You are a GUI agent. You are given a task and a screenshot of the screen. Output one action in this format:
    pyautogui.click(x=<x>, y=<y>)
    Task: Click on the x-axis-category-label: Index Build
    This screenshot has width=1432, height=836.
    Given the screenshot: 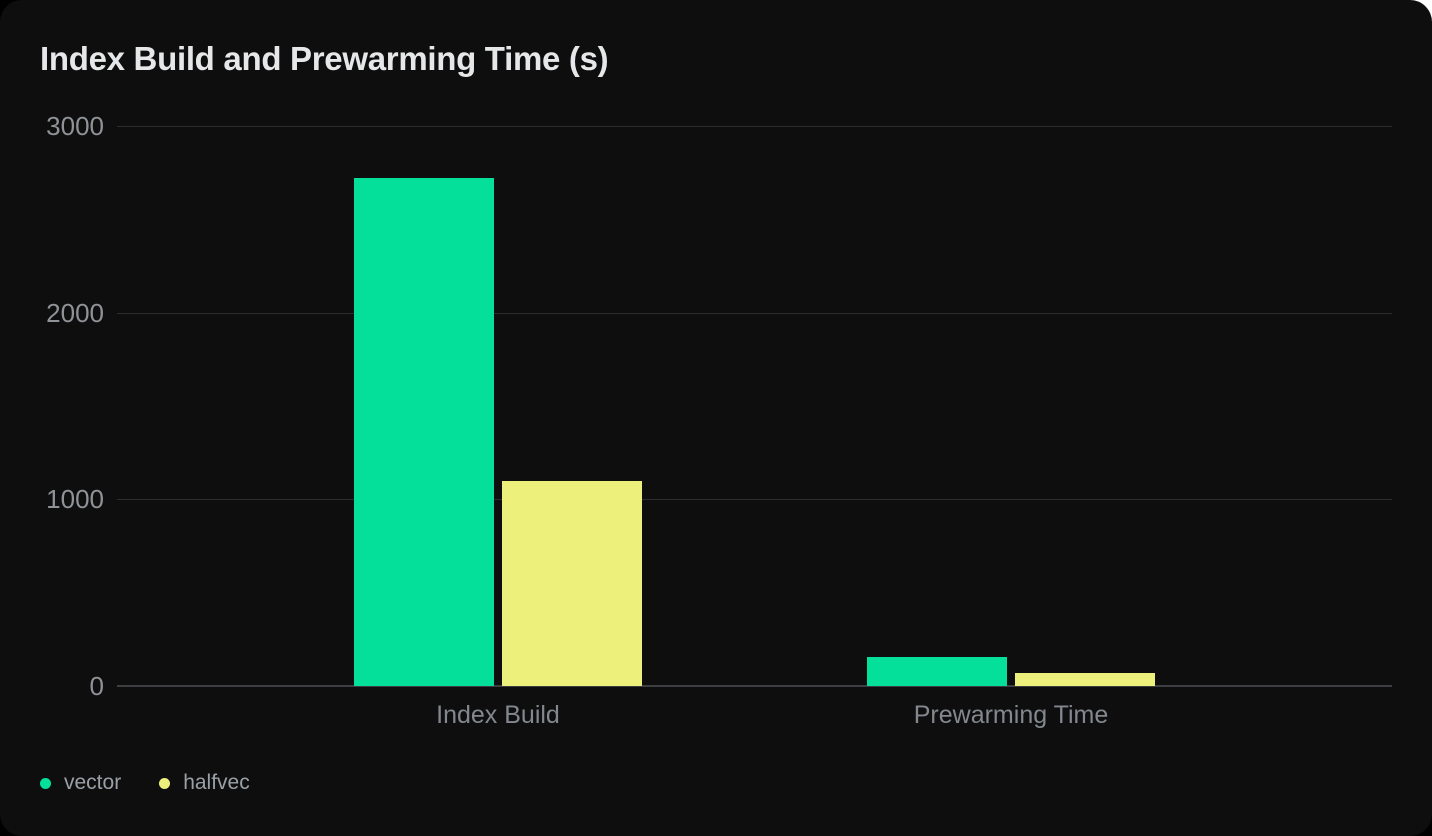 What is the action you would take?
    pyautogui.click(x=498, y=715)
    